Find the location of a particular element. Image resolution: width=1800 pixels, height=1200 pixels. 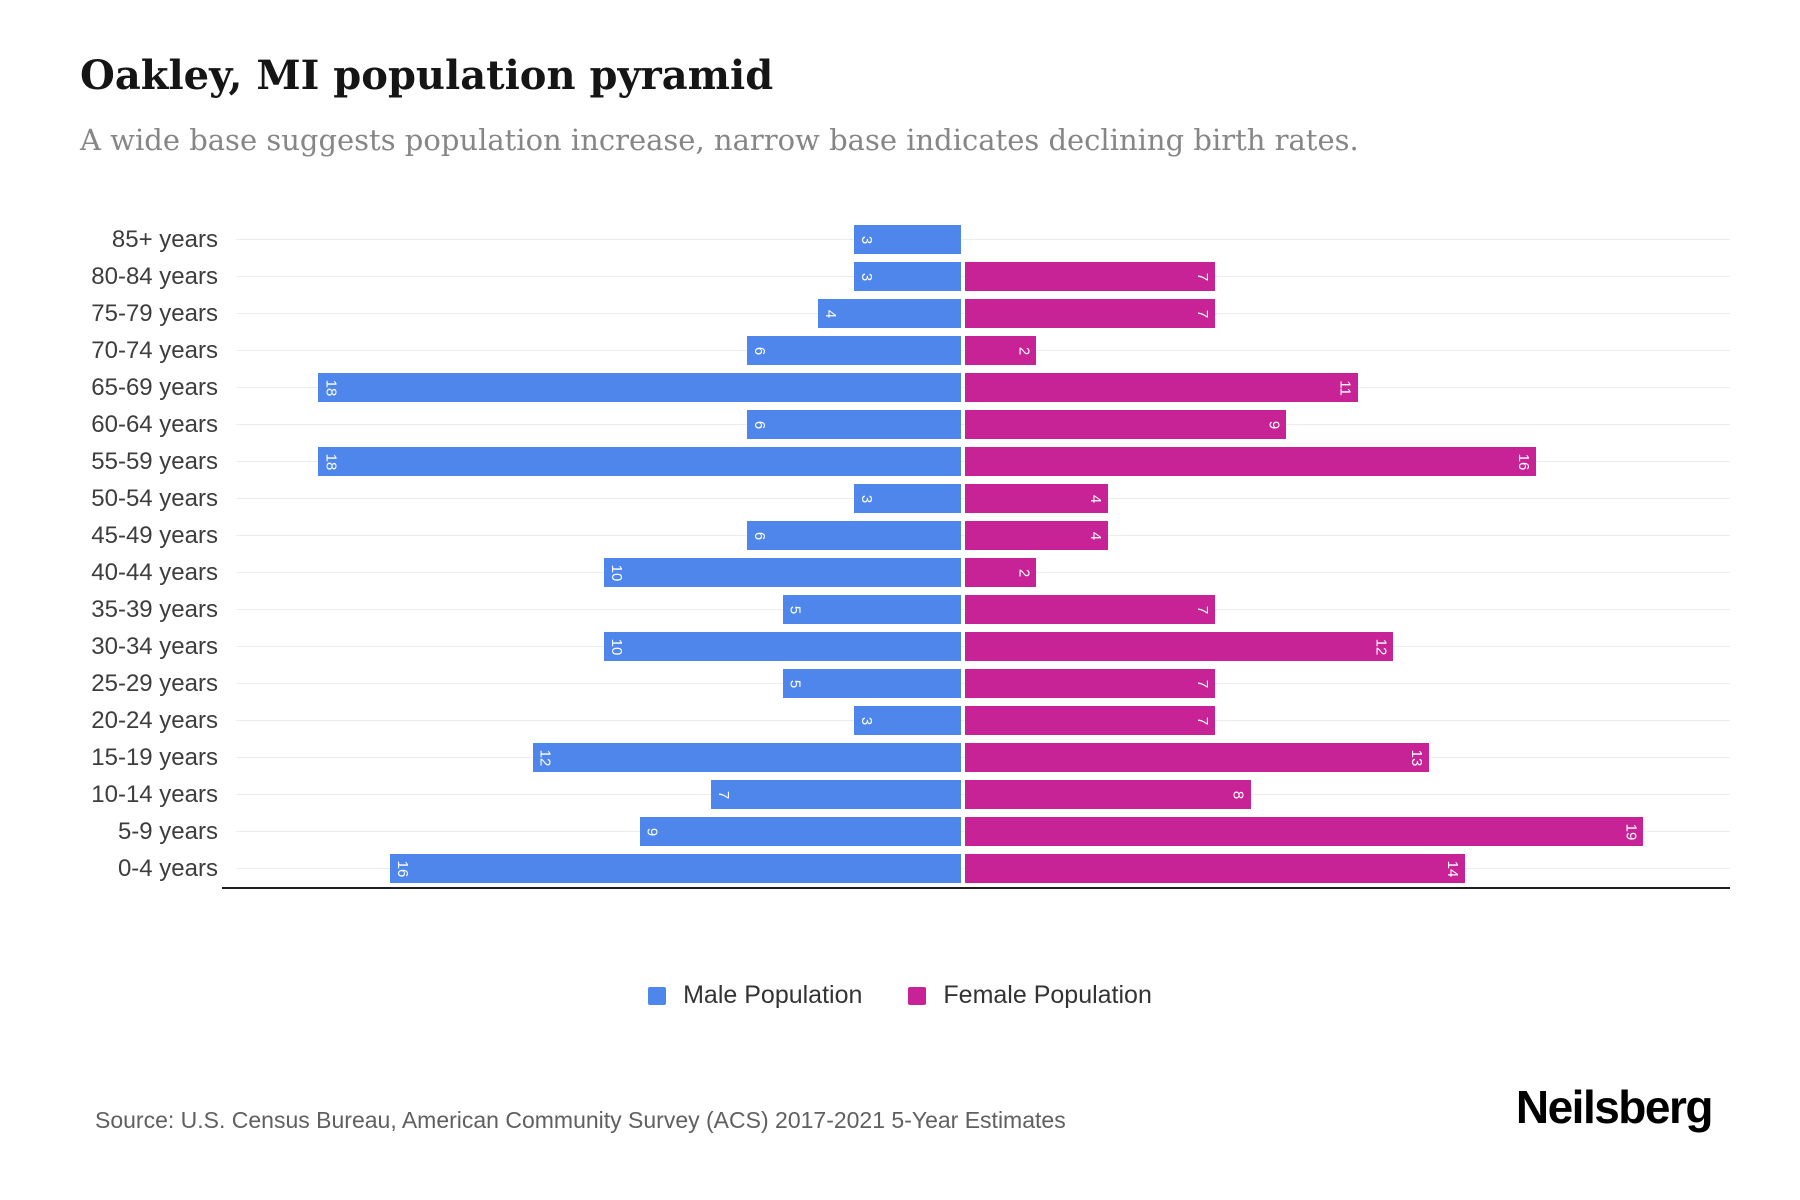

chart-row: 45-49 years 6 4 is located at coordinates (900, 535).